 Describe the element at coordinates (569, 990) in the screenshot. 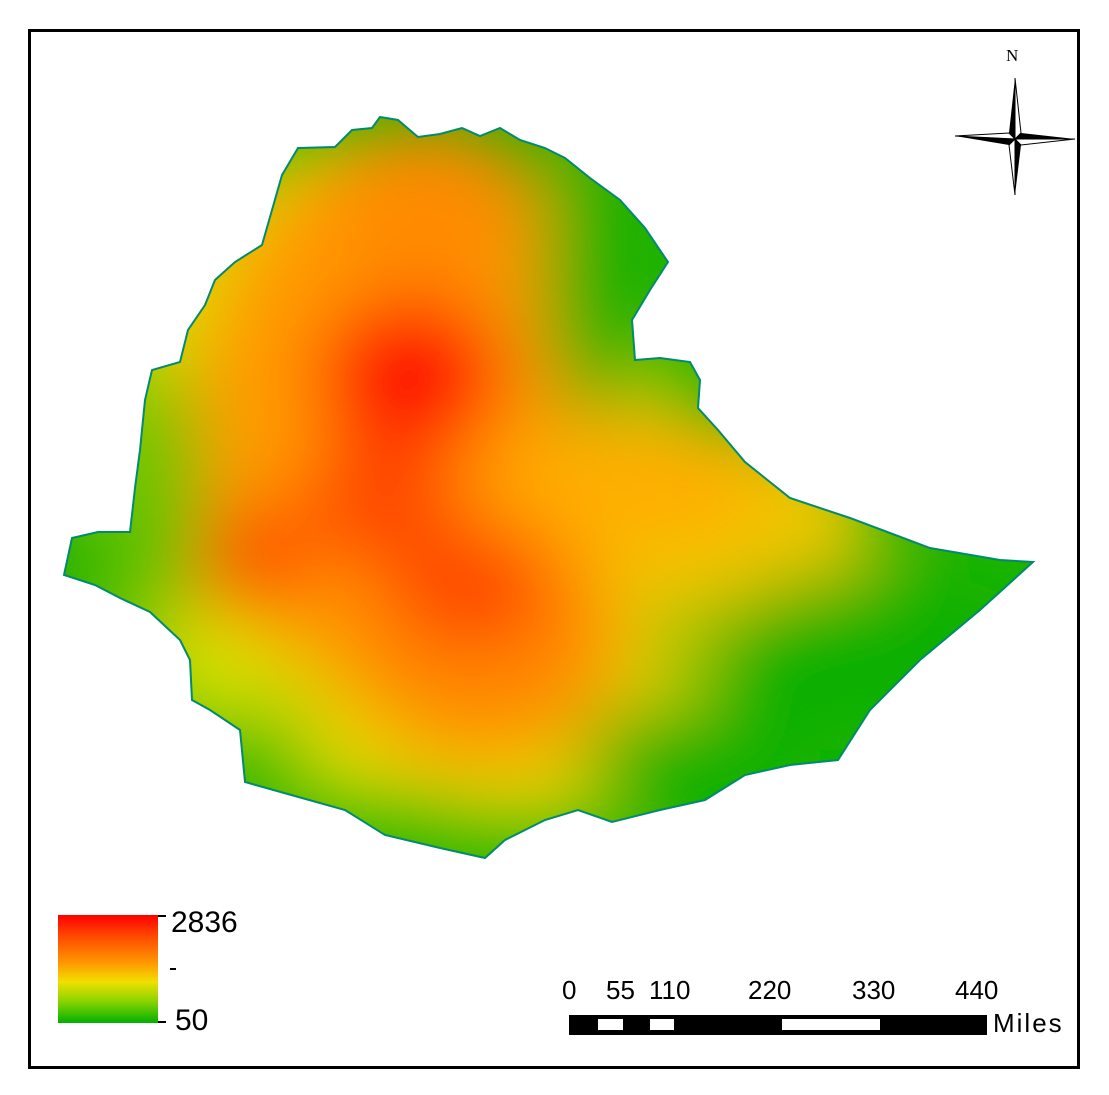

I see `scale-tick-0: 0` at that location.